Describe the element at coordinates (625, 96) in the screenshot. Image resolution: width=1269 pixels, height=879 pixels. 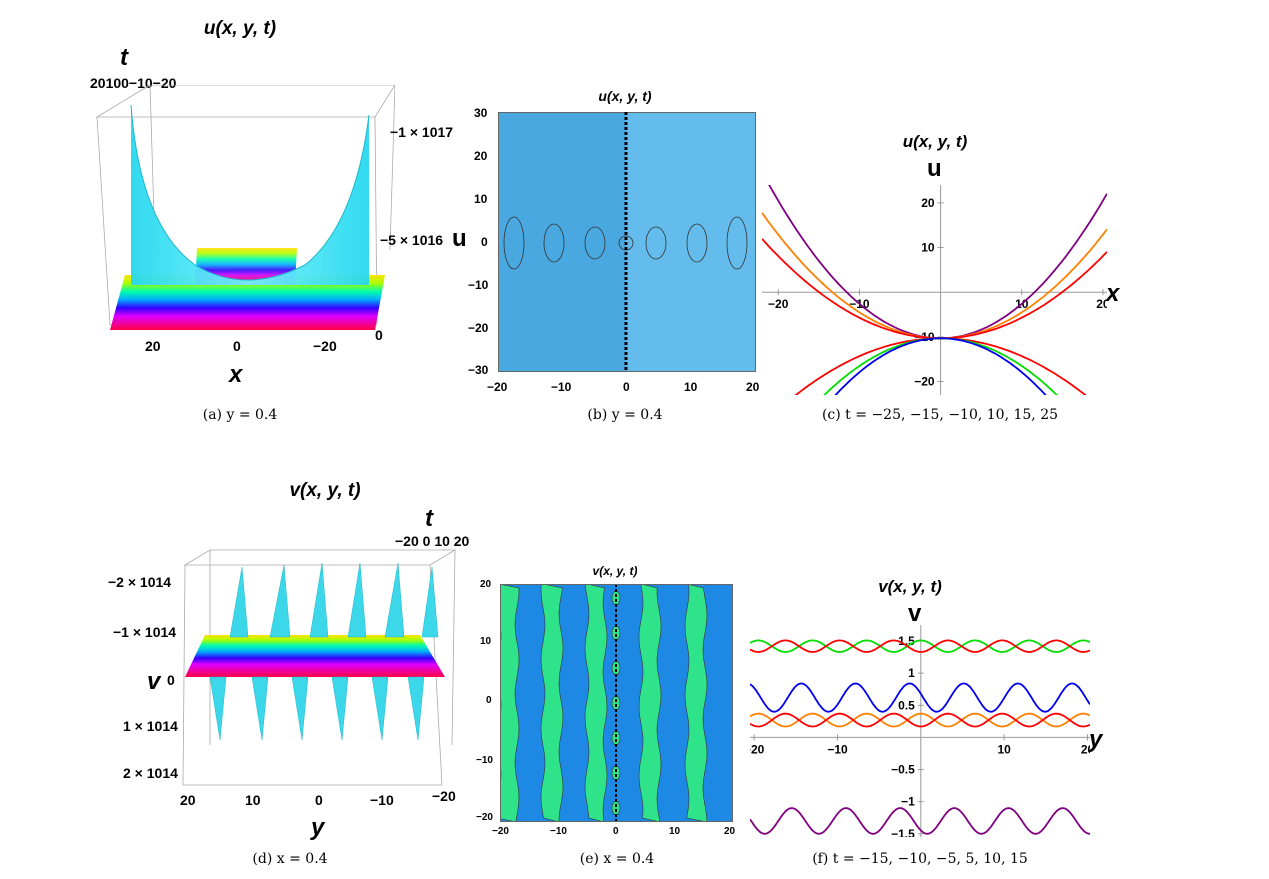
I see `panel-b-title: u(x, y, t)` at that location.